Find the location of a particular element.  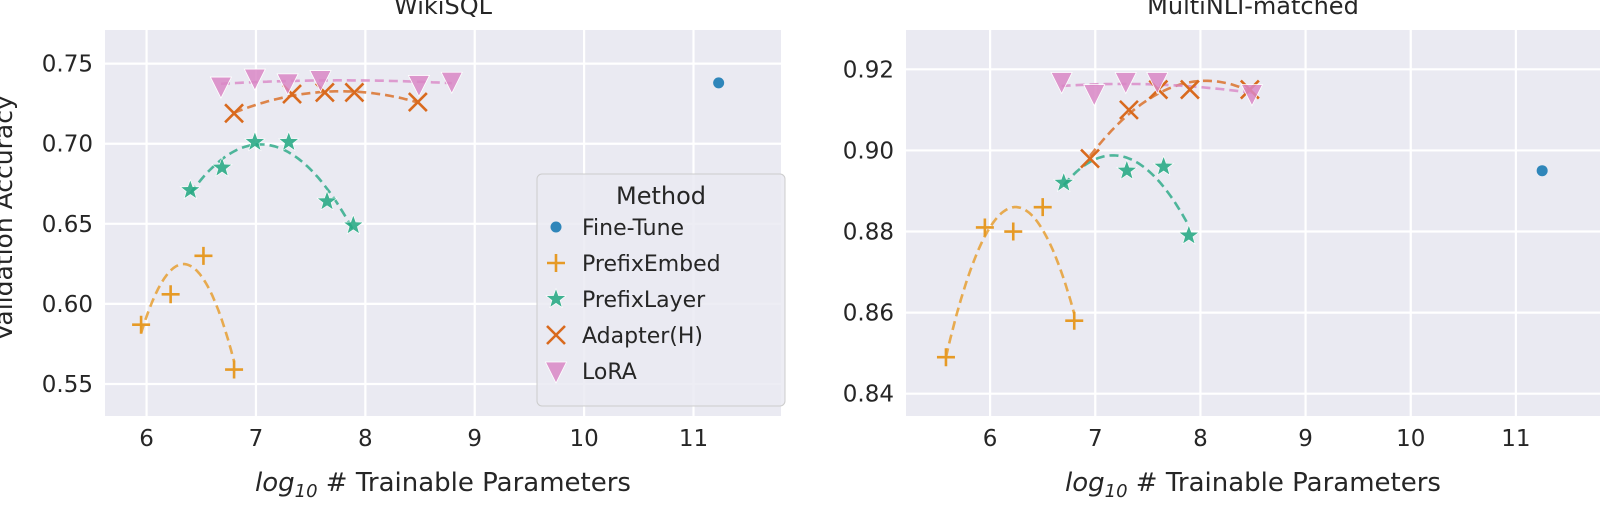

fit-curve-prefixlayer is located at coordinates (272, 187).